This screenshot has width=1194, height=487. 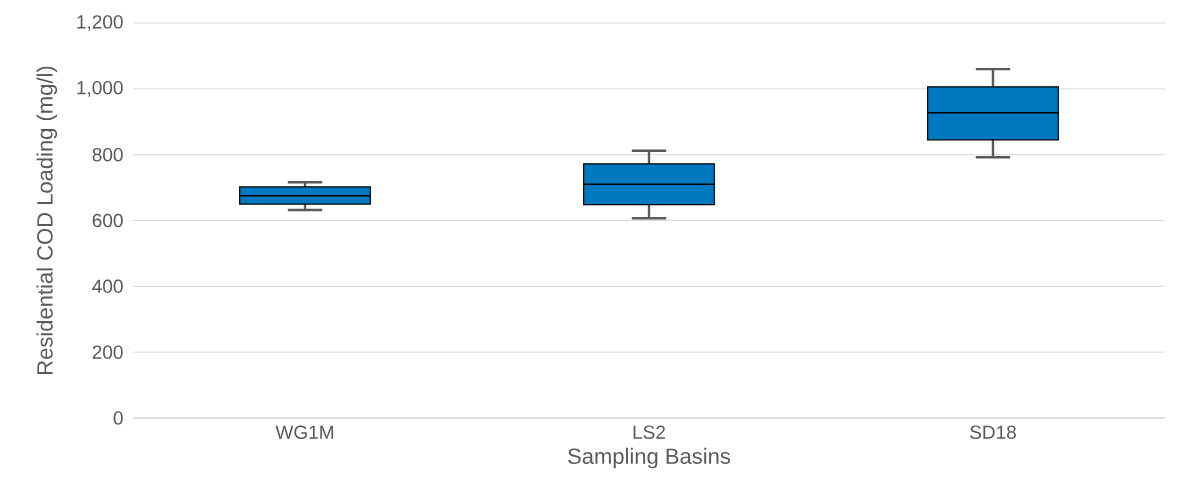 I want to click on y-tick-label: 600, so click(x=107, y=220).